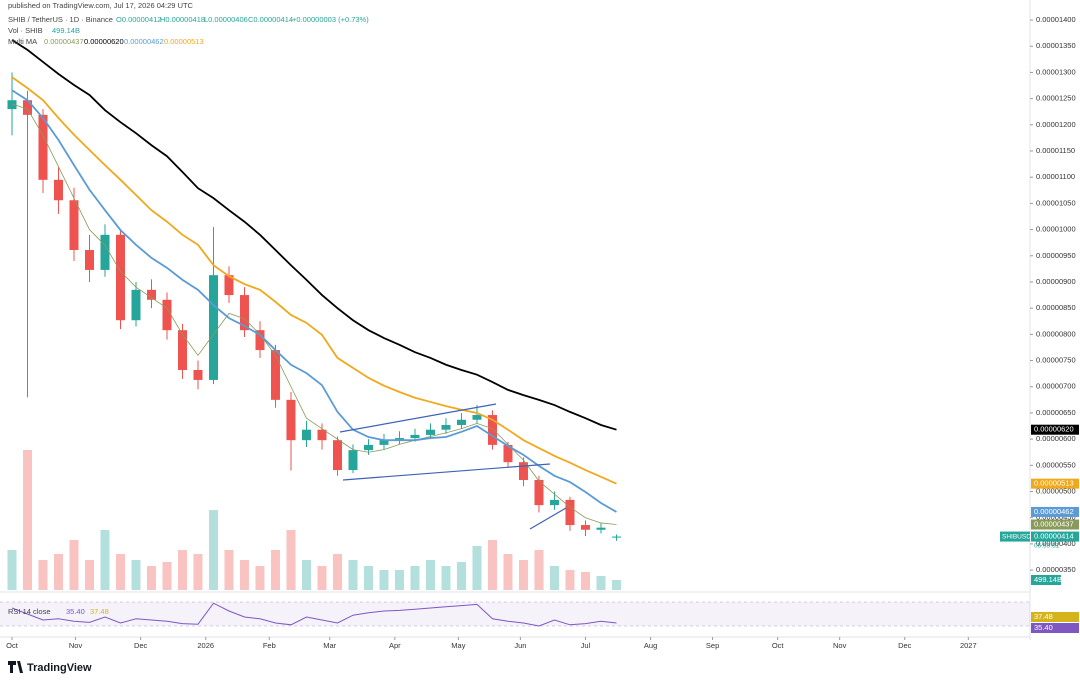 The width and height of the screenshot is (1080, 683). What do you see at coordinates (1056, 333) in the screenshot?
I see `y-tick-label: 0.00000800` at bounding box center [1056, 333].